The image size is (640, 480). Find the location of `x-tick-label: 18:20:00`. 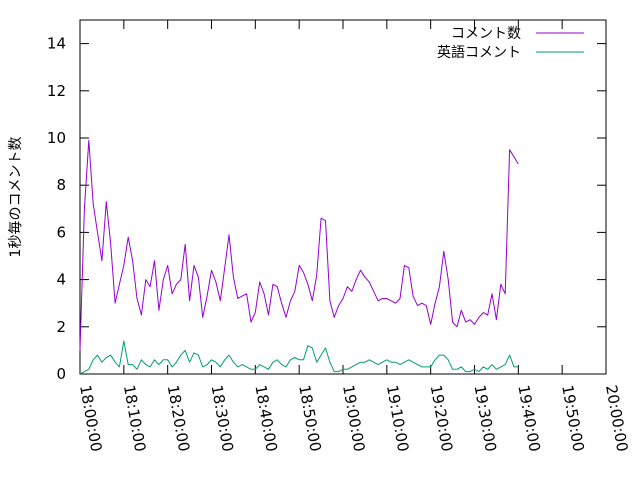

x-tick-label: 18:20:00 is located at coordinates (178, 418).